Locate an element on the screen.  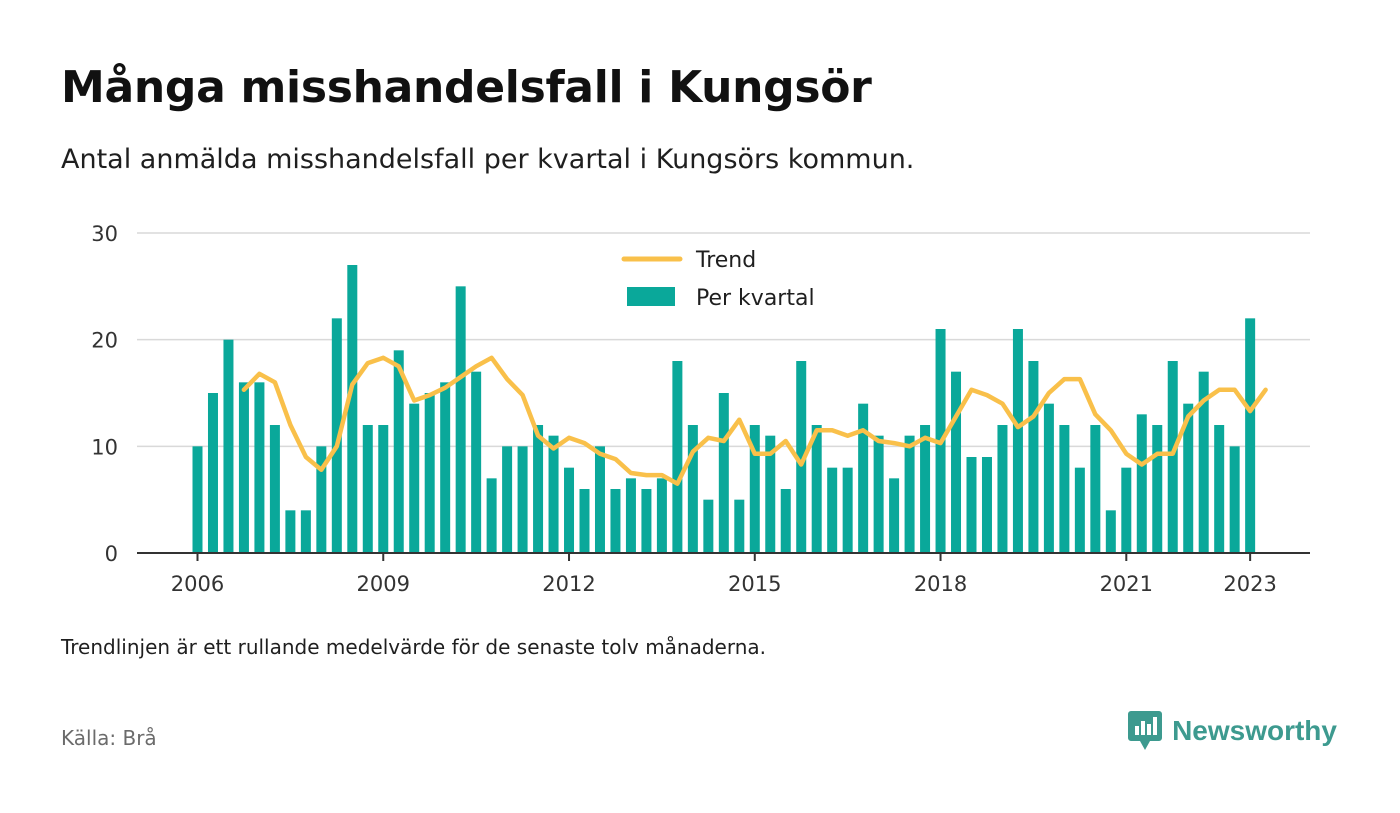
legend-bar-swatch is located at coordinates (651, 296).